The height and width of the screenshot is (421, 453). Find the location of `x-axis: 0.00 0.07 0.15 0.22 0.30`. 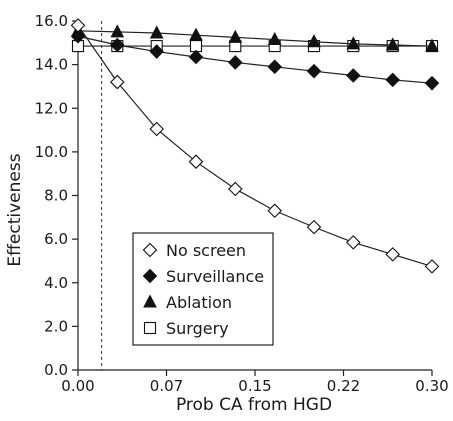

x-axis: 0.00 0.07 0.15 0.22 0.30 is located at coordinates (255, 382).